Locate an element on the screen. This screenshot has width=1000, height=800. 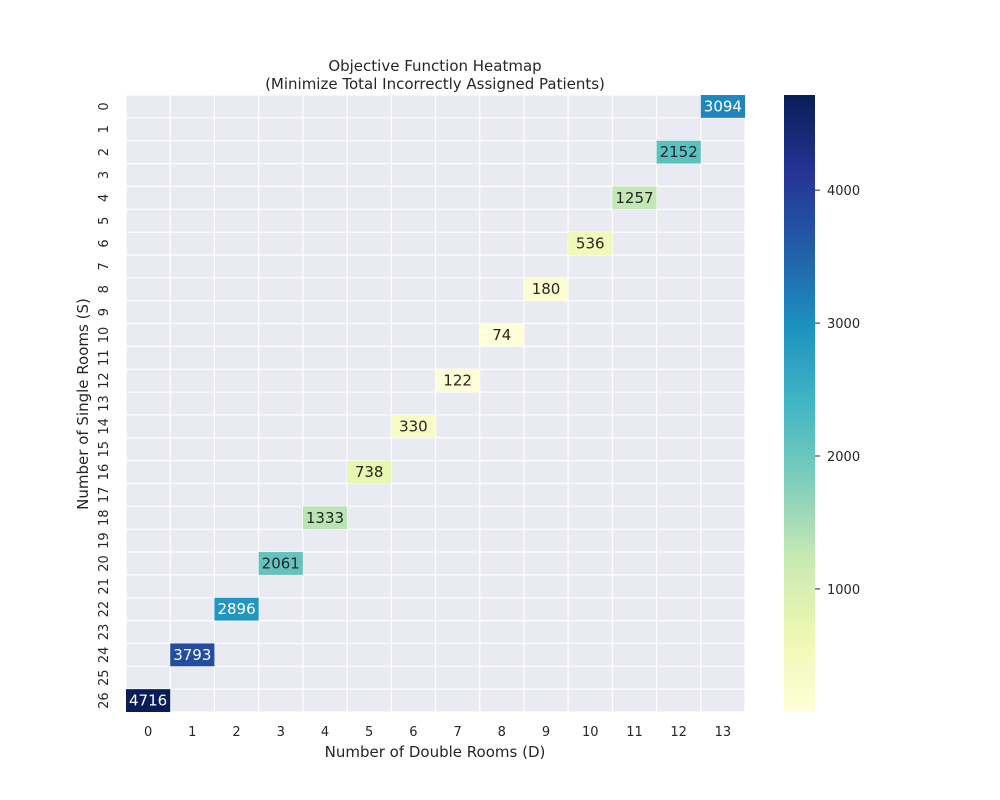
cell-value-label: 738 is located at coordinates (369, 472).